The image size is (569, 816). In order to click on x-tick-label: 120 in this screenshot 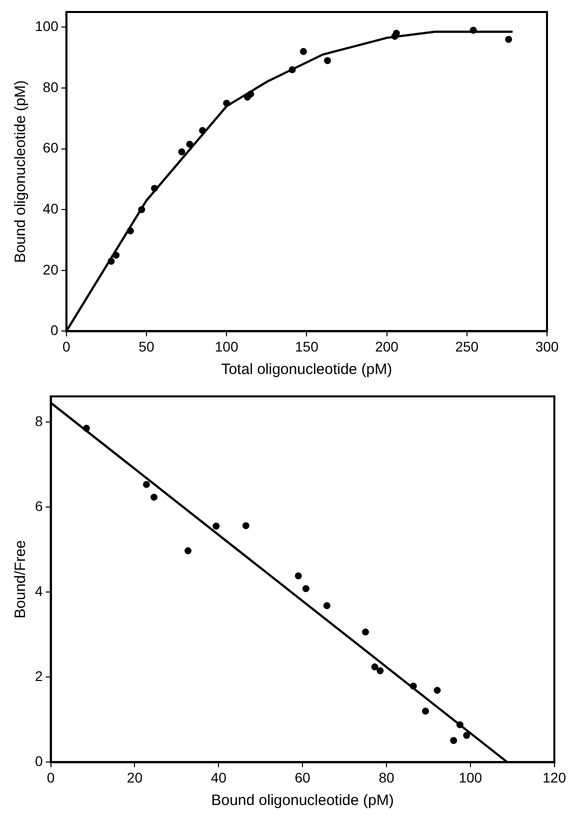, I will do `click(554, 777)`.